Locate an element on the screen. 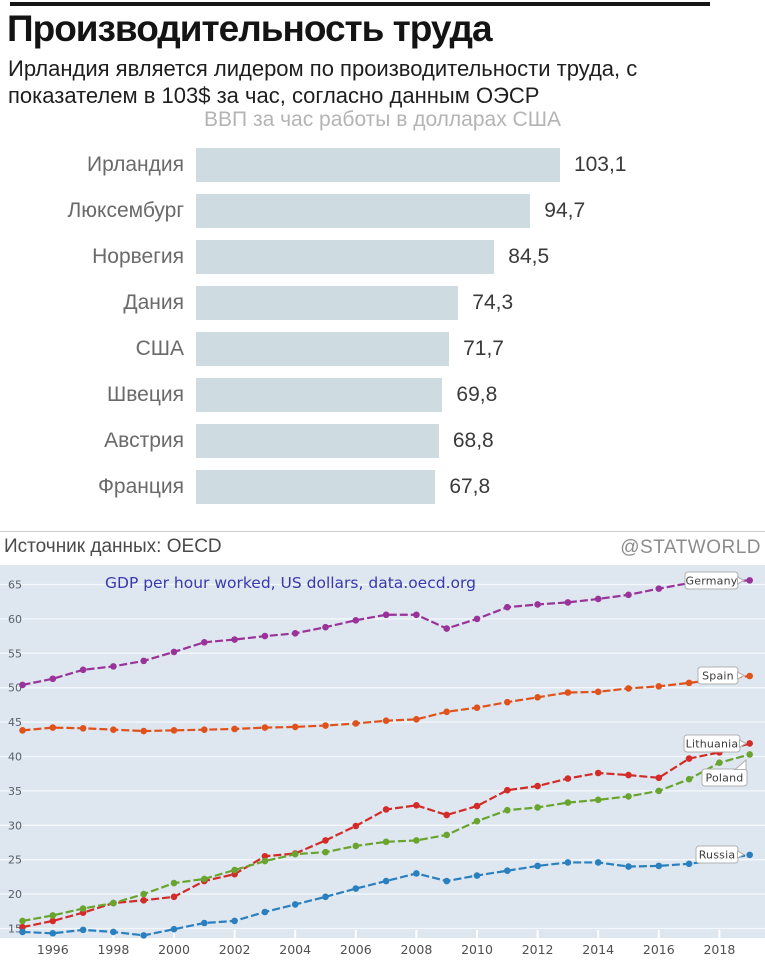  series-label-russia: Russia is located at coordinates (720, 854).